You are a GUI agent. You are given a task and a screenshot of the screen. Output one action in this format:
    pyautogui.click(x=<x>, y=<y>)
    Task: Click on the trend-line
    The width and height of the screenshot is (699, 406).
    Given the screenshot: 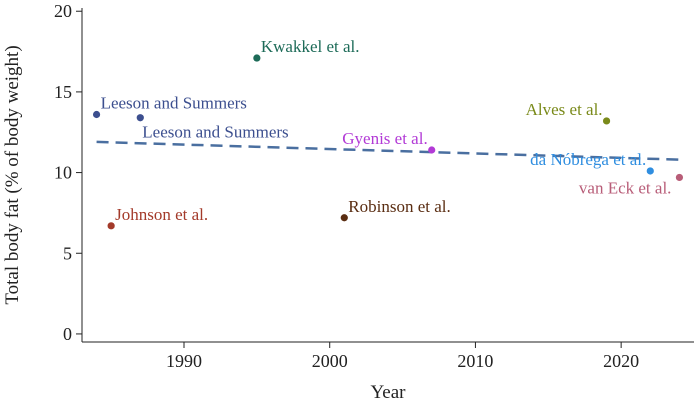 What is the action you would take?
    pyautogui.click(x=388, y=150)
    